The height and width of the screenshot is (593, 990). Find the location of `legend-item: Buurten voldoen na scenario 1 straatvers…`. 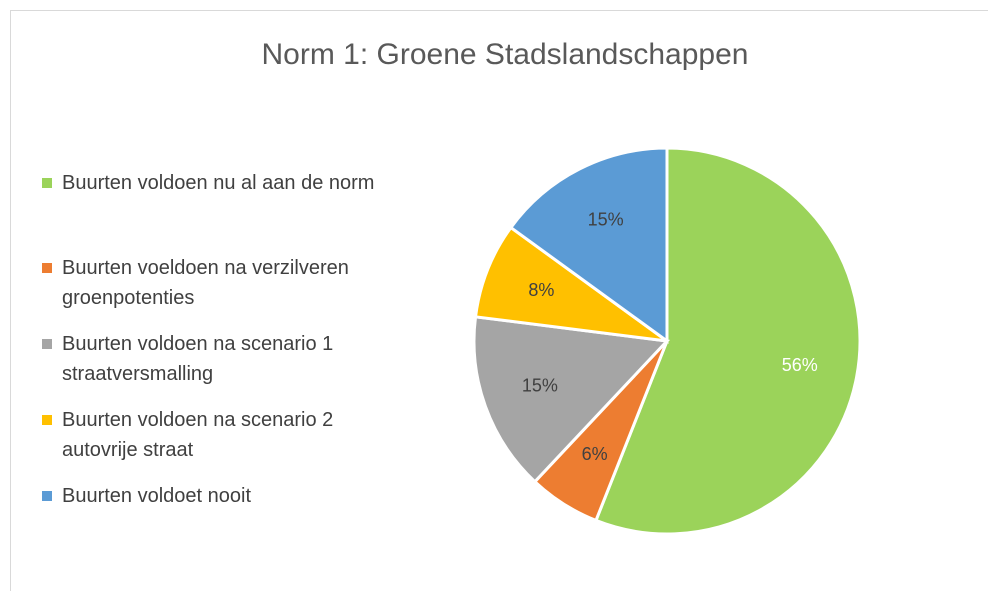

legend-item: Buurten voldoen na scenario 1 straatvers… is located at coordinates (232, 359).